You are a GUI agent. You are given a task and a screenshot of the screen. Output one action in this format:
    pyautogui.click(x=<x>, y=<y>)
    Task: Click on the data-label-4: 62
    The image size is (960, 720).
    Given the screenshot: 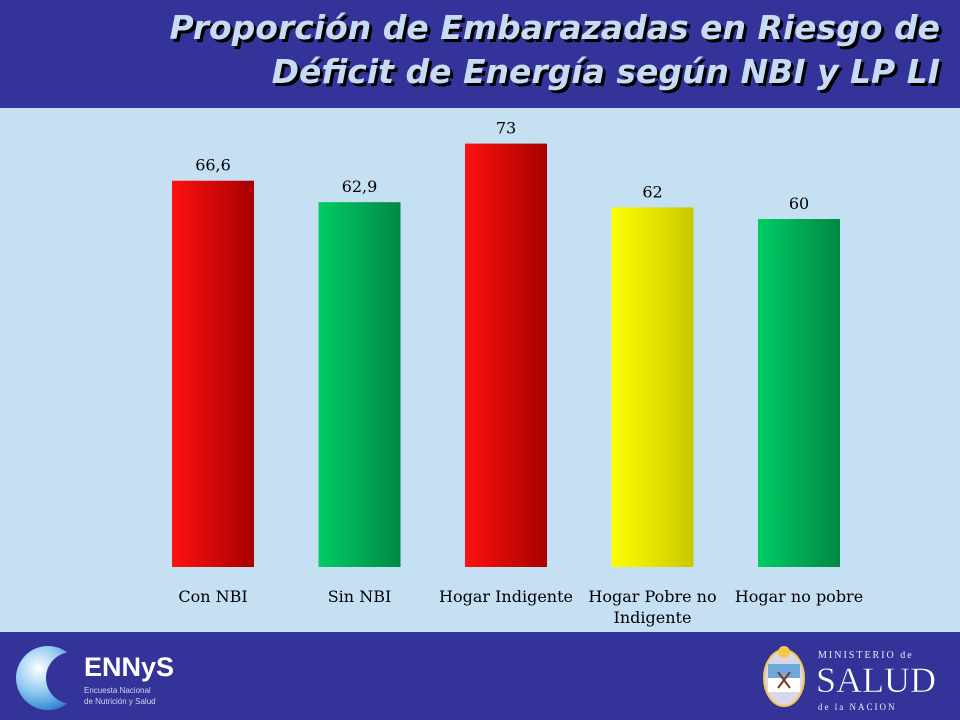 What is the action you would take?
    pyautogui.click(x=652, y=191)
    